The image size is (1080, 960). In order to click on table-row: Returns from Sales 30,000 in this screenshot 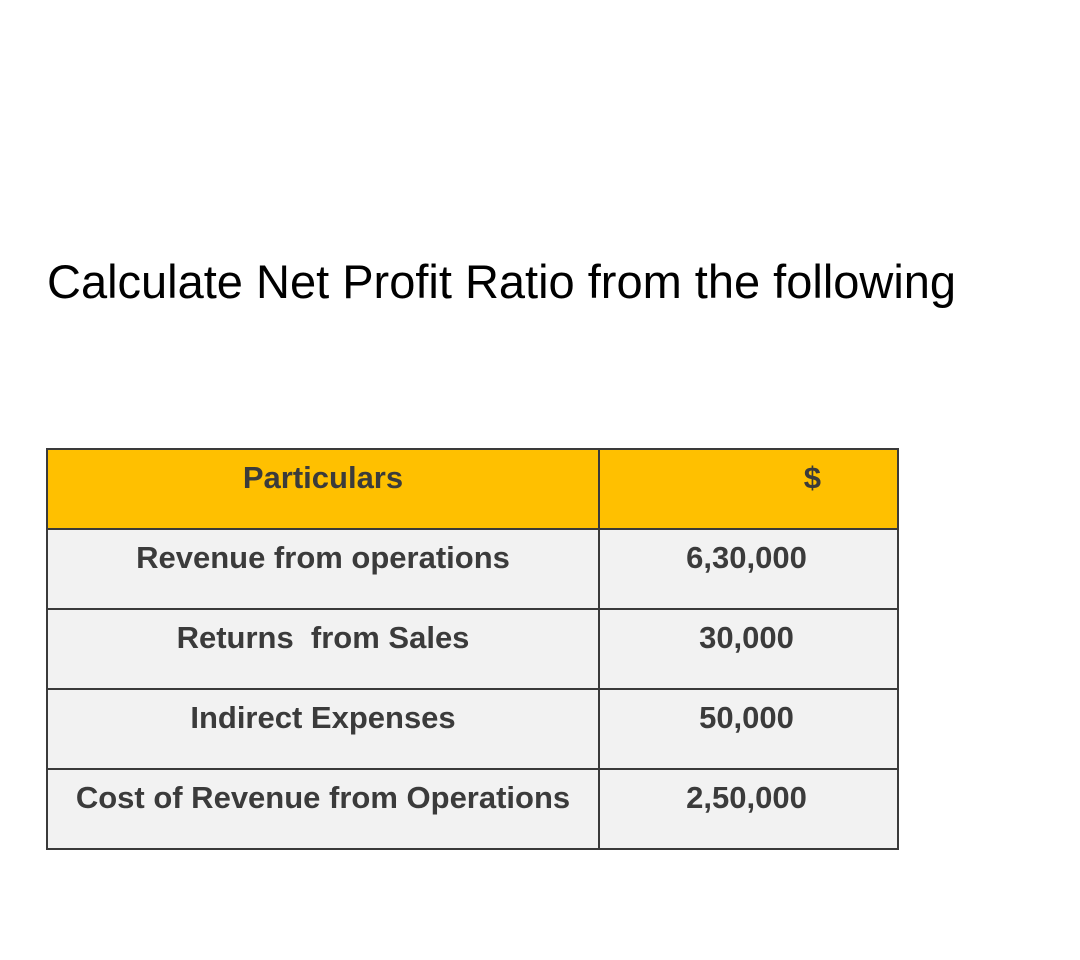, I will do `click(472, 649)`.